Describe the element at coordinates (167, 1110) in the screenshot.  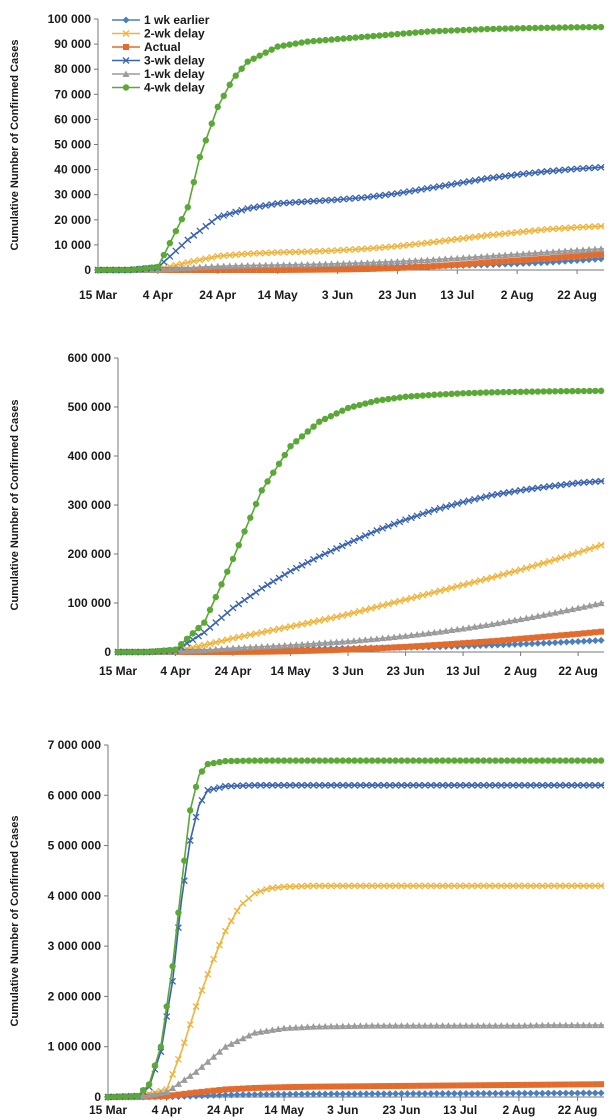
I see `x-tick-label: 4 Apr` at that location.